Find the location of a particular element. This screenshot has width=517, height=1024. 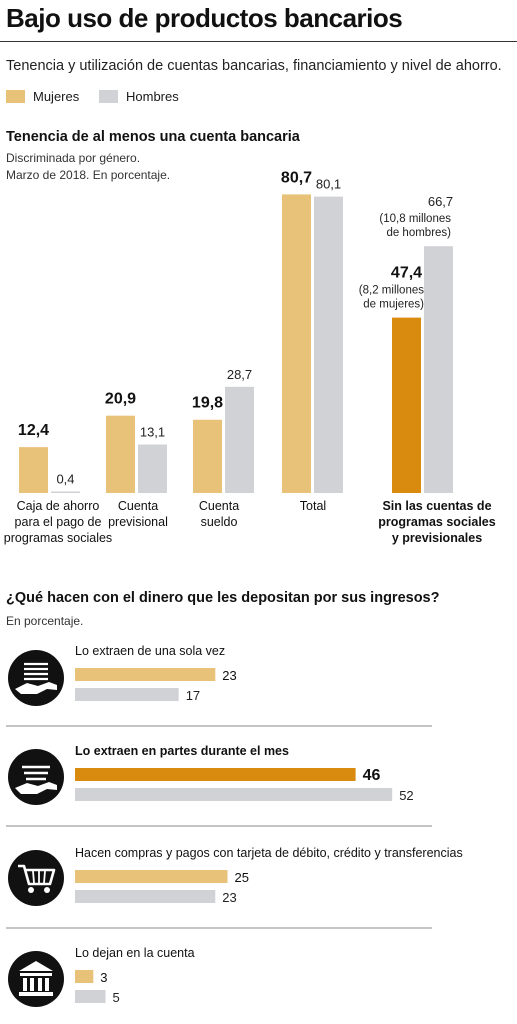

legend-item-mujeres: Mujeres is located at coordinates (42, 96).